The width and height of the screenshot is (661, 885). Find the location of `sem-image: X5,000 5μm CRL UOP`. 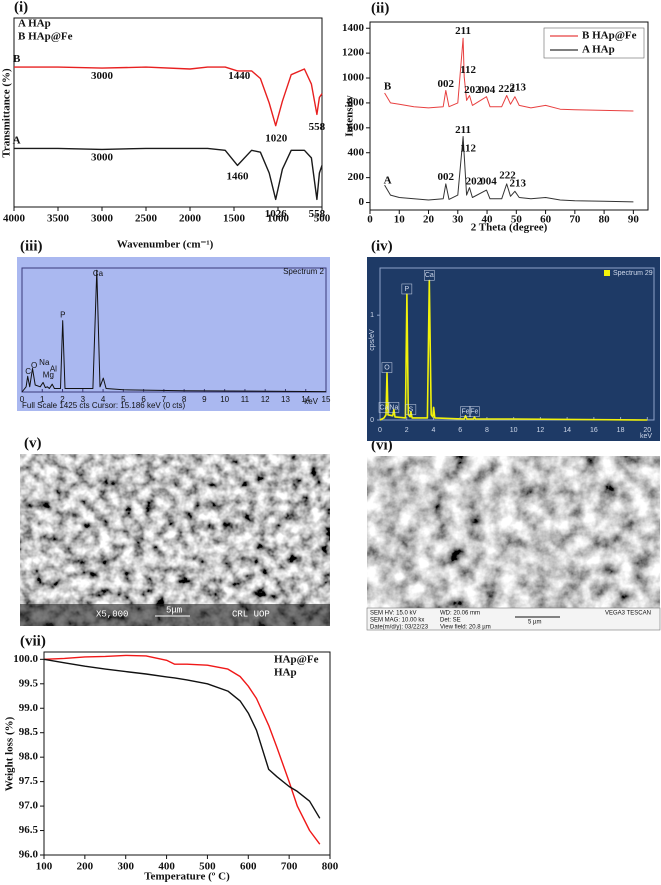

sem-image: X5,000 5μm CRL UOP is located at coordinates (175, 540).